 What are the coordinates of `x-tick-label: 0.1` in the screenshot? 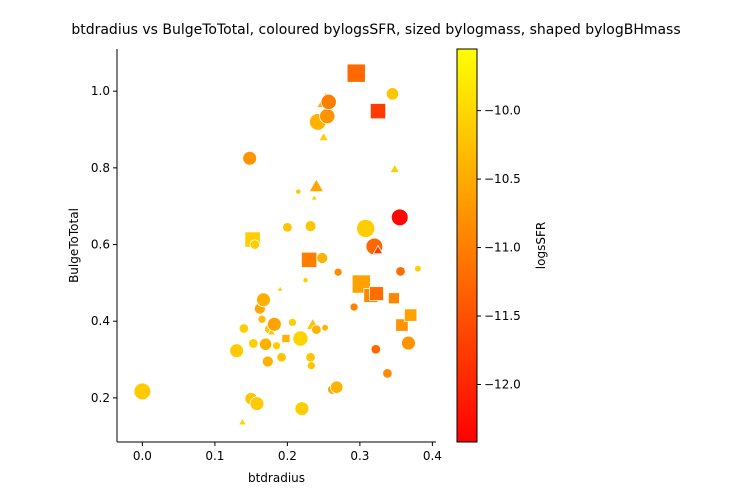 It's located at (214, 456).